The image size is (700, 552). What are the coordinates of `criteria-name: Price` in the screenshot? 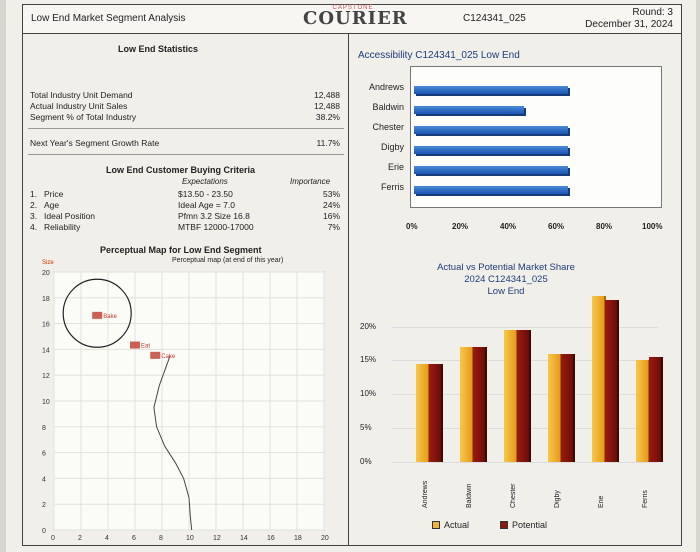 It's located at (54, 194).